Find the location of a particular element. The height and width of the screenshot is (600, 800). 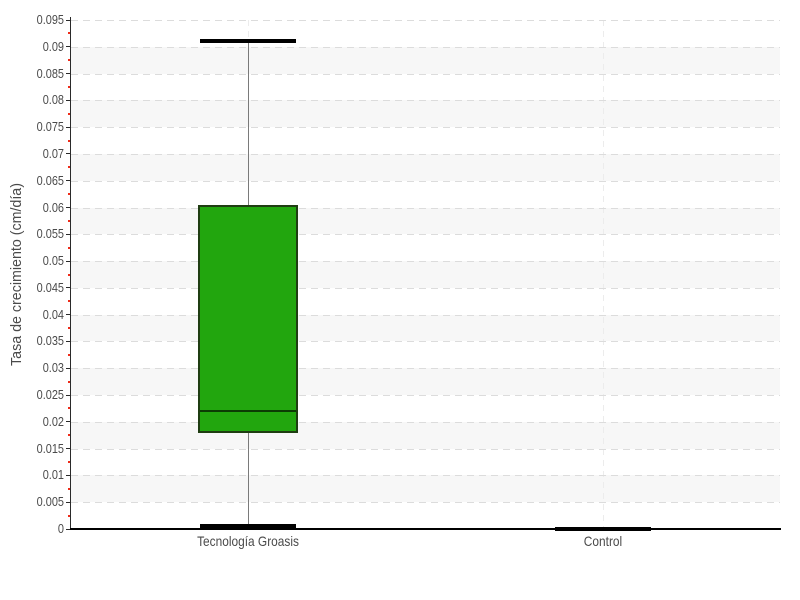

vertical-gridline is located at coordinates (603, 274).